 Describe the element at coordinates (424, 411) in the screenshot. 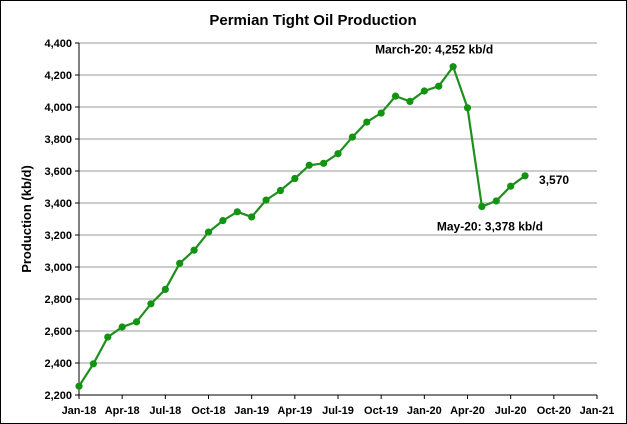

I see `x-tick-label: Jan-20` at that location.